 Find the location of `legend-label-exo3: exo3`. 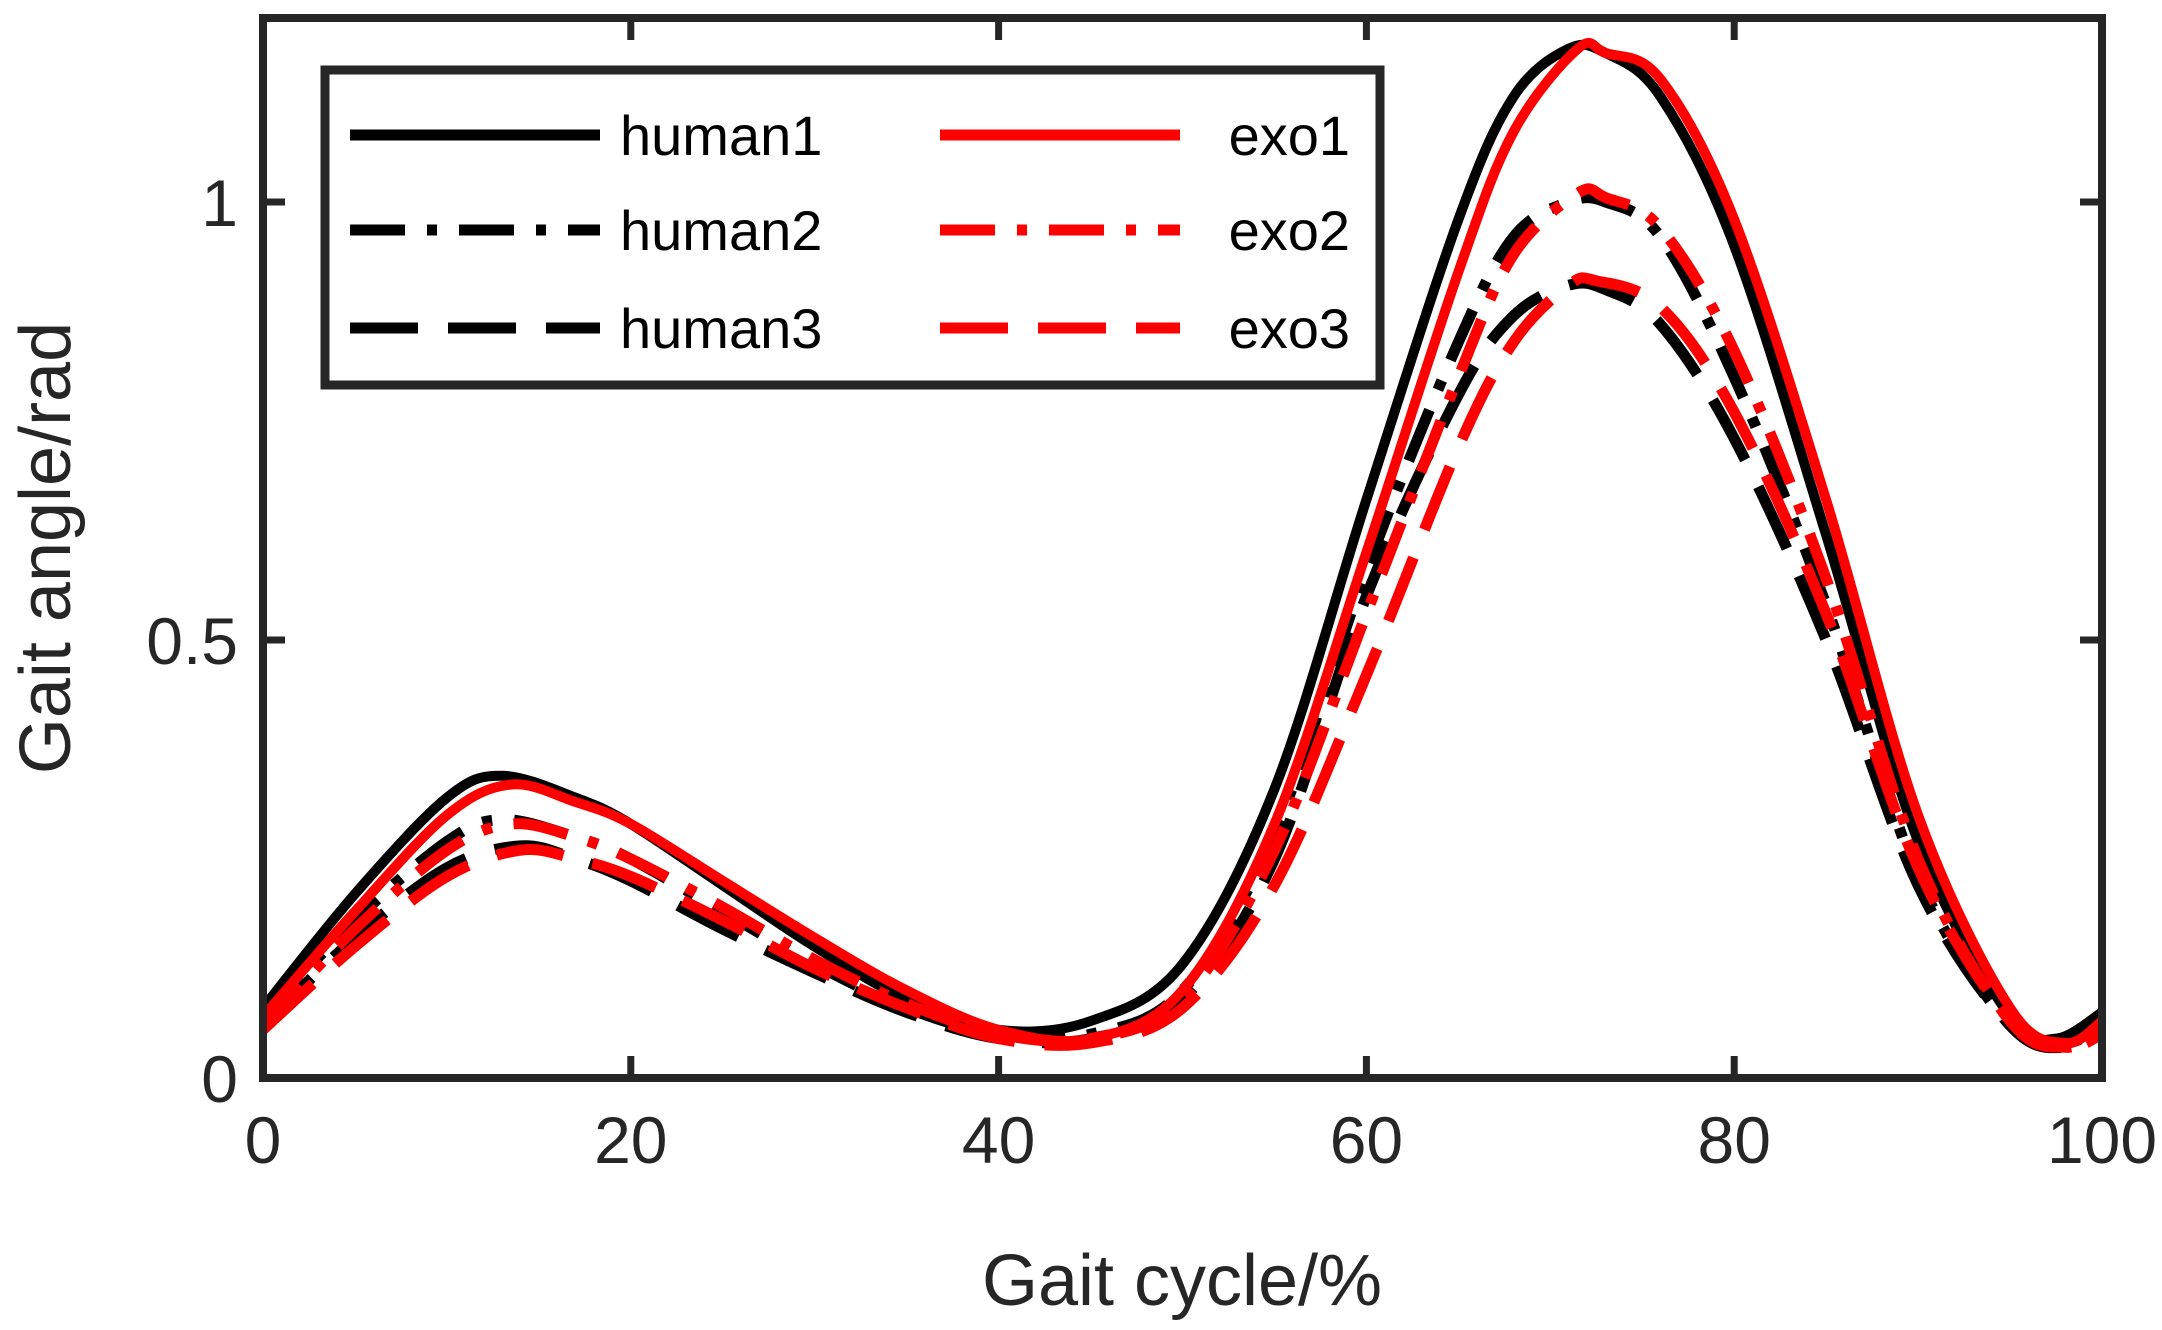

legend-label-exo3: exo3 is located at coordinates (1289, 328).